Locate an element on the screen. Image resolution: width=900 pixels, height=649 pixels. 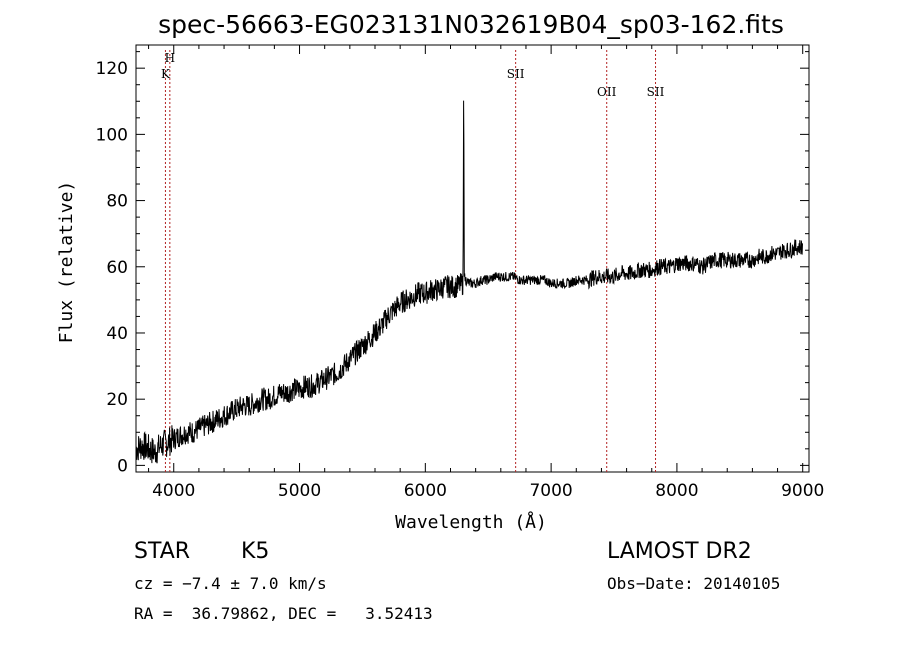
x-tick-label: 4000 is located at coordinates (173, 491).